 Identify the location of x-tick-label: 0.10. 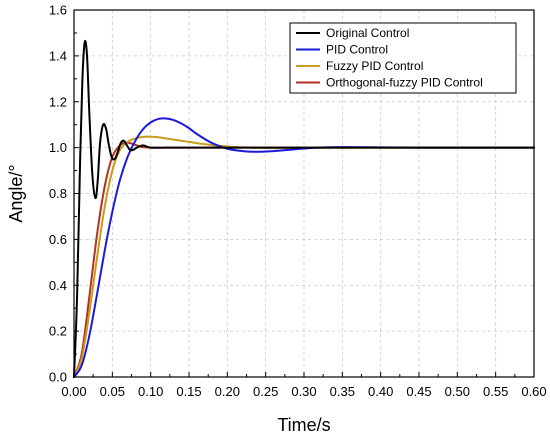
(150, 391).